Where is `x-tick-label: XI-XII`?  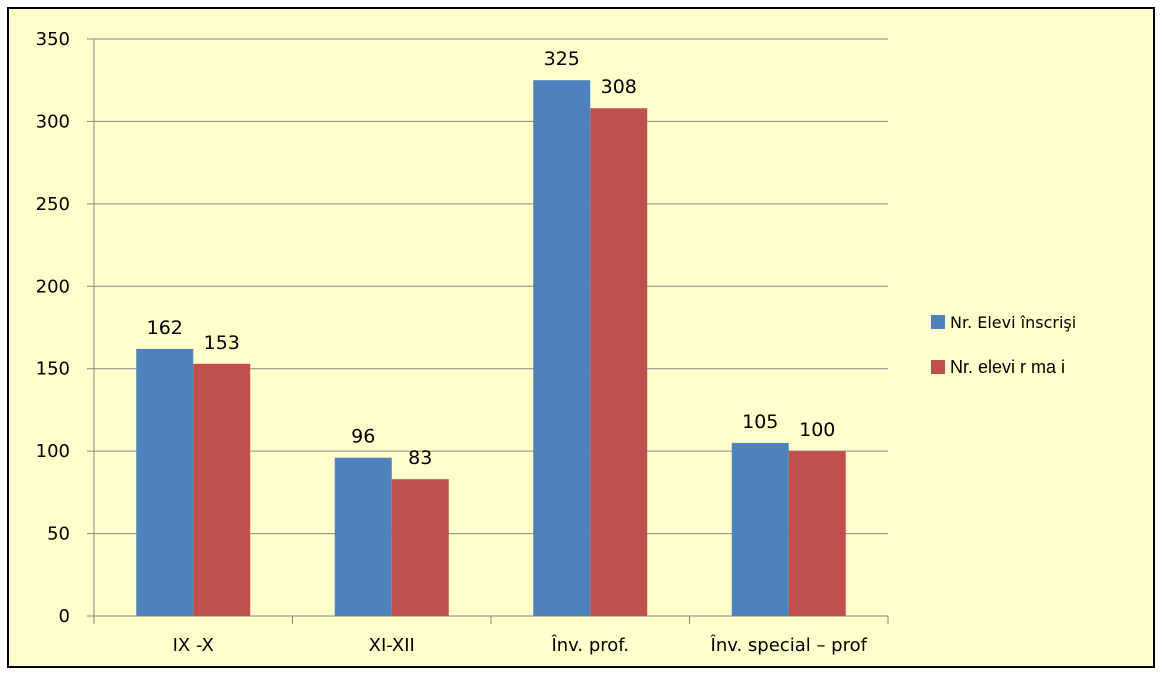 x-tick-label: XI-XII is located at coordinates (392, 645).